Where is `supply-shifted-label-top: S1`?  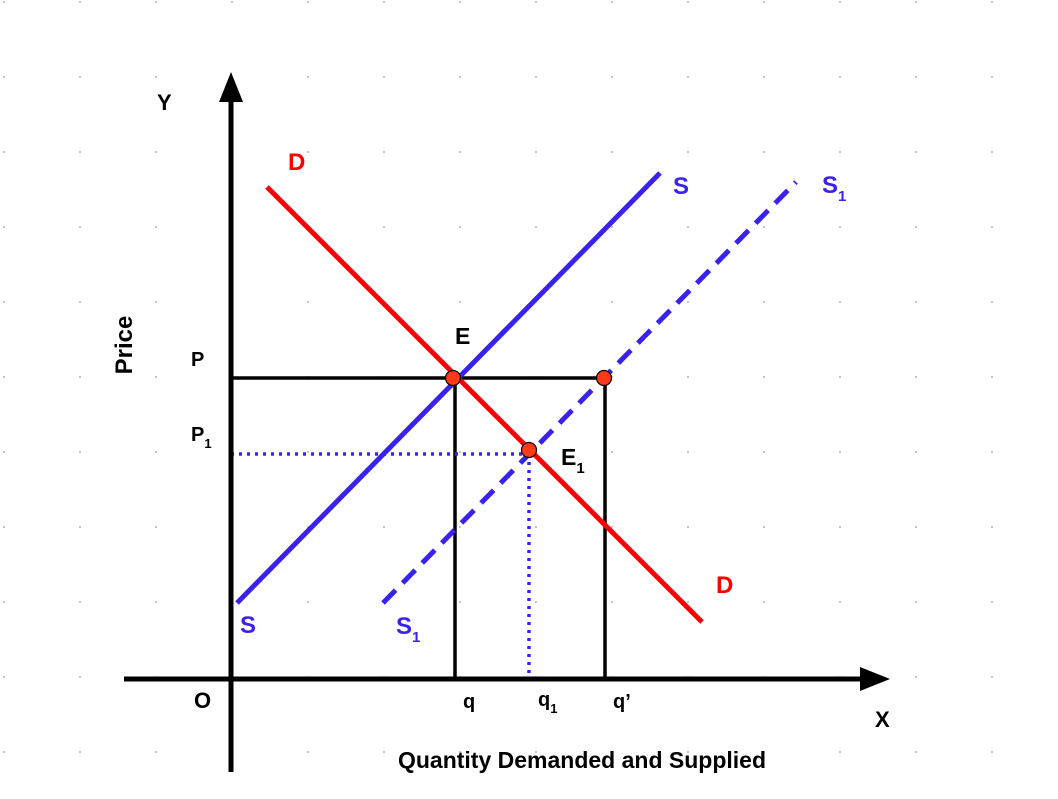
supply-shifted-label-top: S1 is located at coordinates (834, 188).